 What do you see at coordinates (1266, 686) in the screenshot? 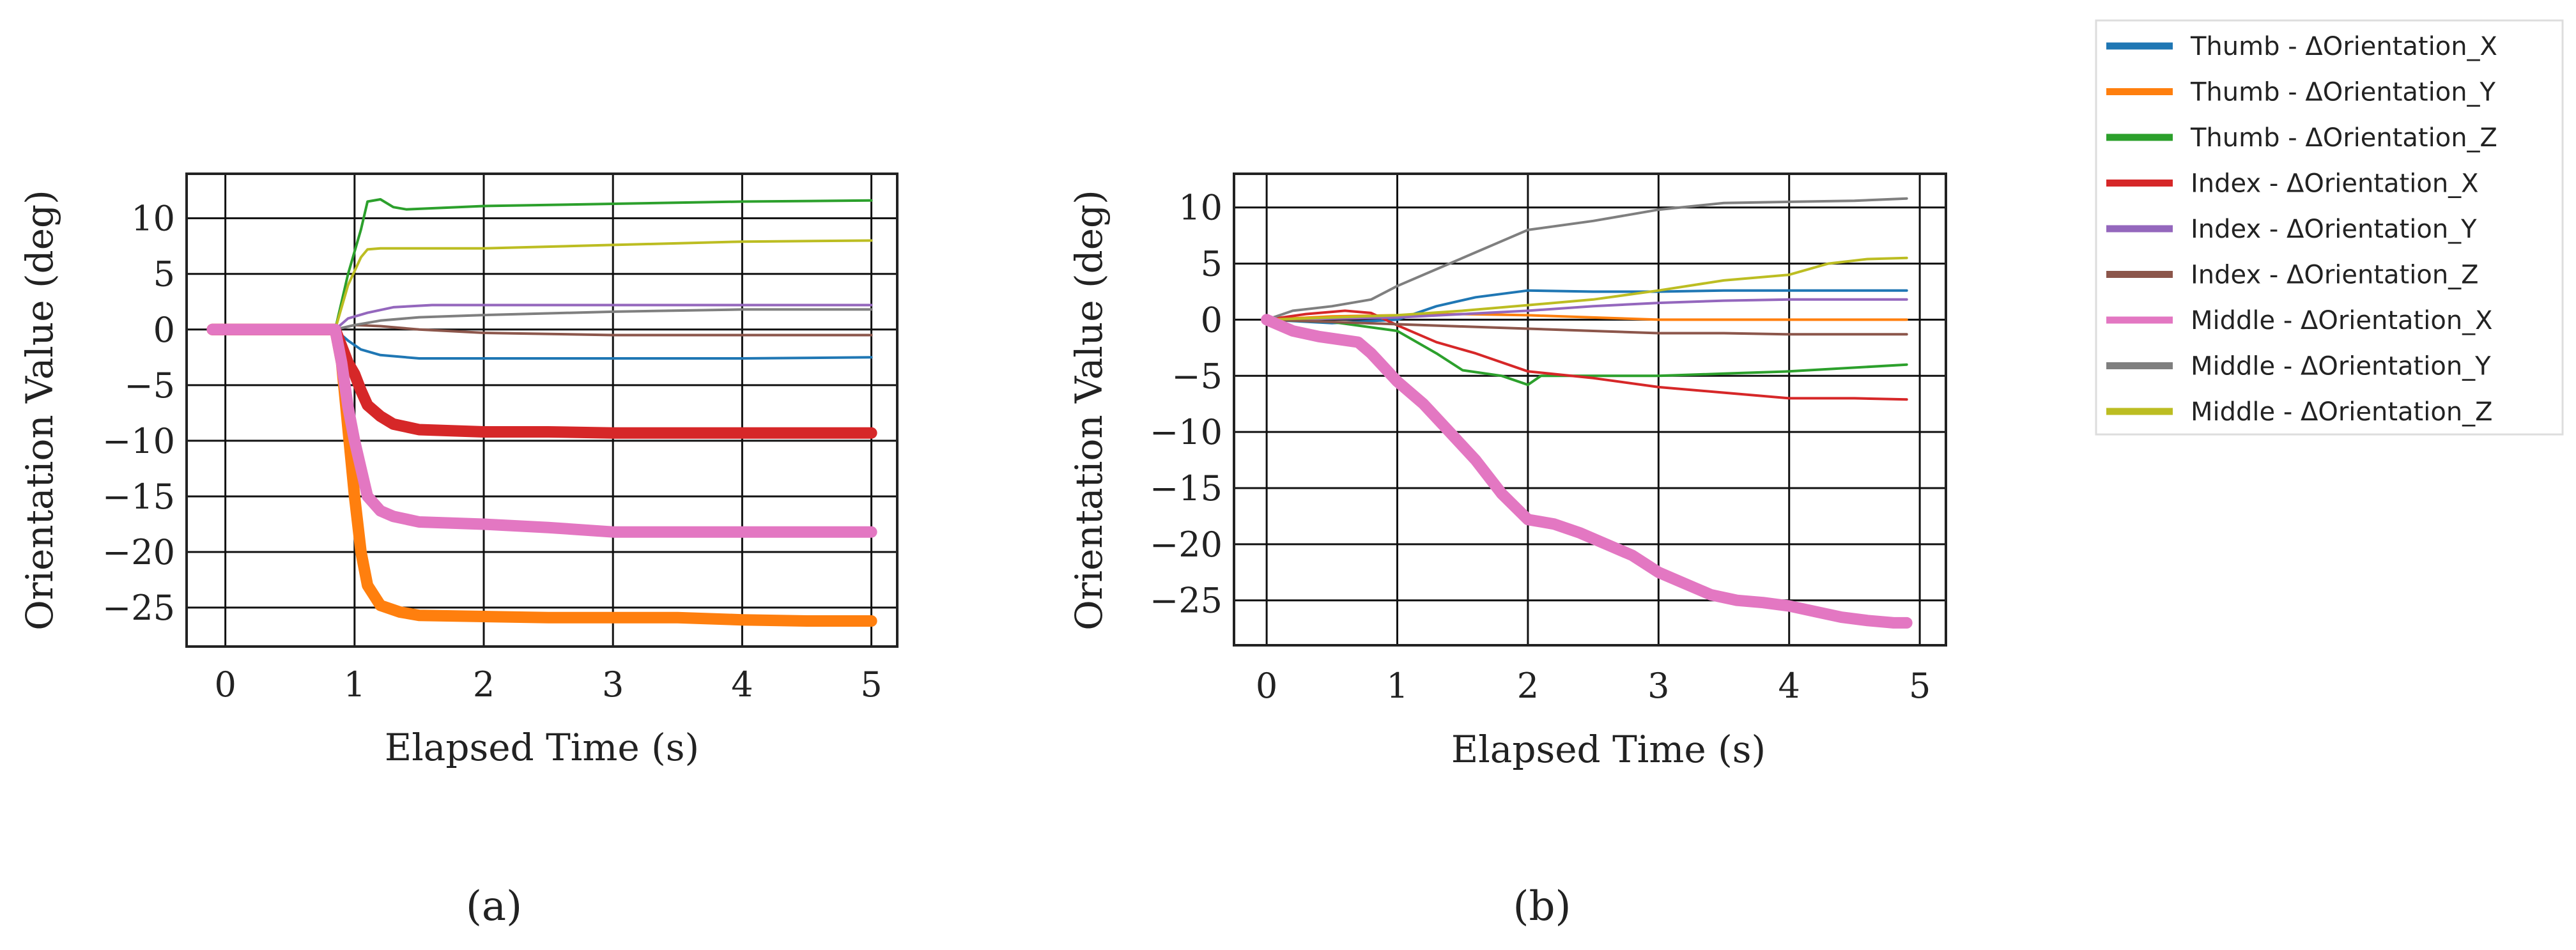
I see `x-tick-label-b-0: 0` at bounding box center [1266, 686].